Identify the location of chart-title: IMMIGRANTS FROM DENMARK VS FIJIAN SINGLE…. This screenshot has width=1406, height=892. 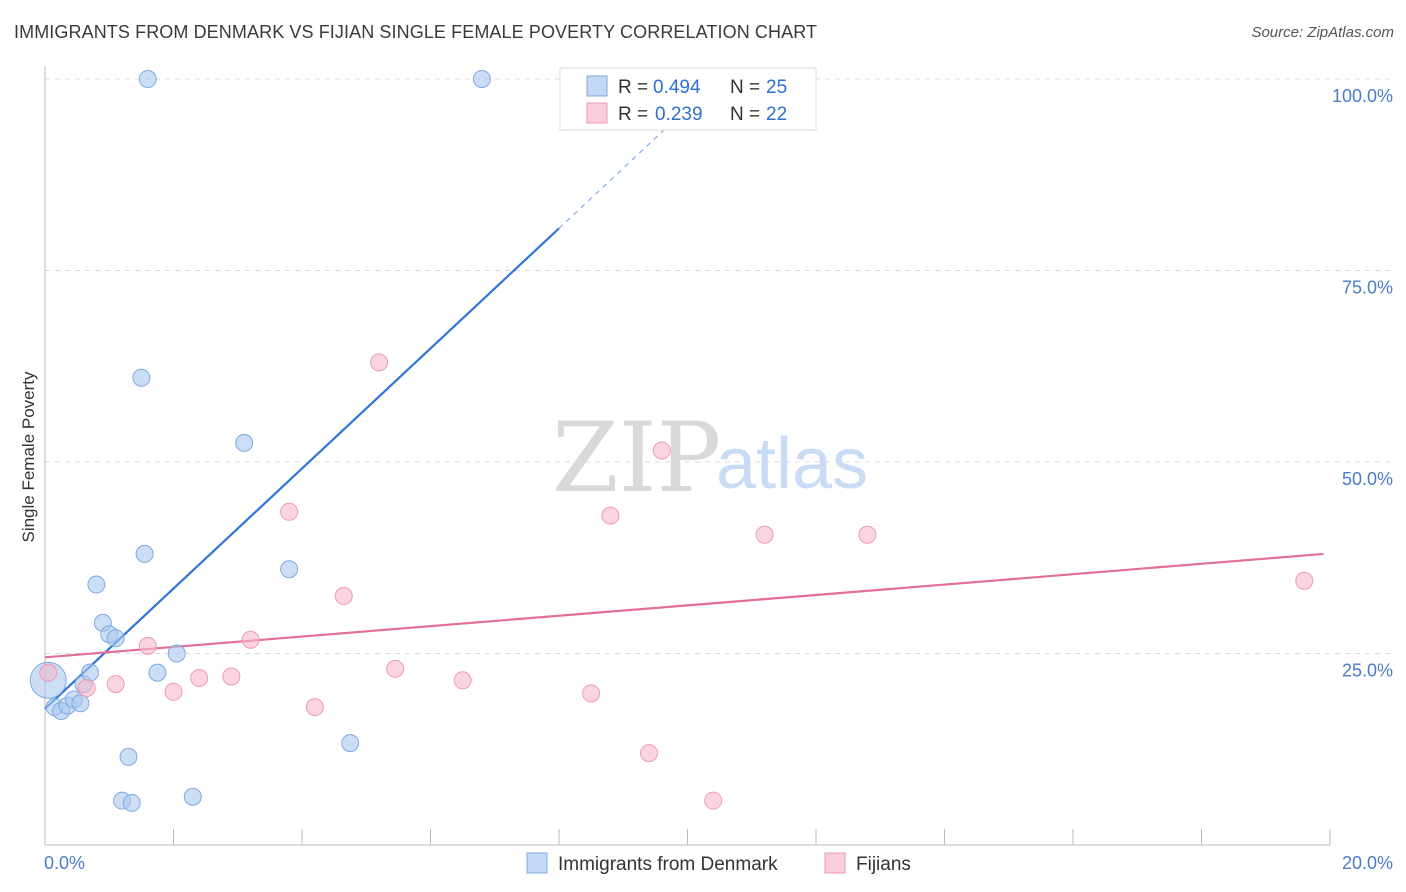
(416, 32).